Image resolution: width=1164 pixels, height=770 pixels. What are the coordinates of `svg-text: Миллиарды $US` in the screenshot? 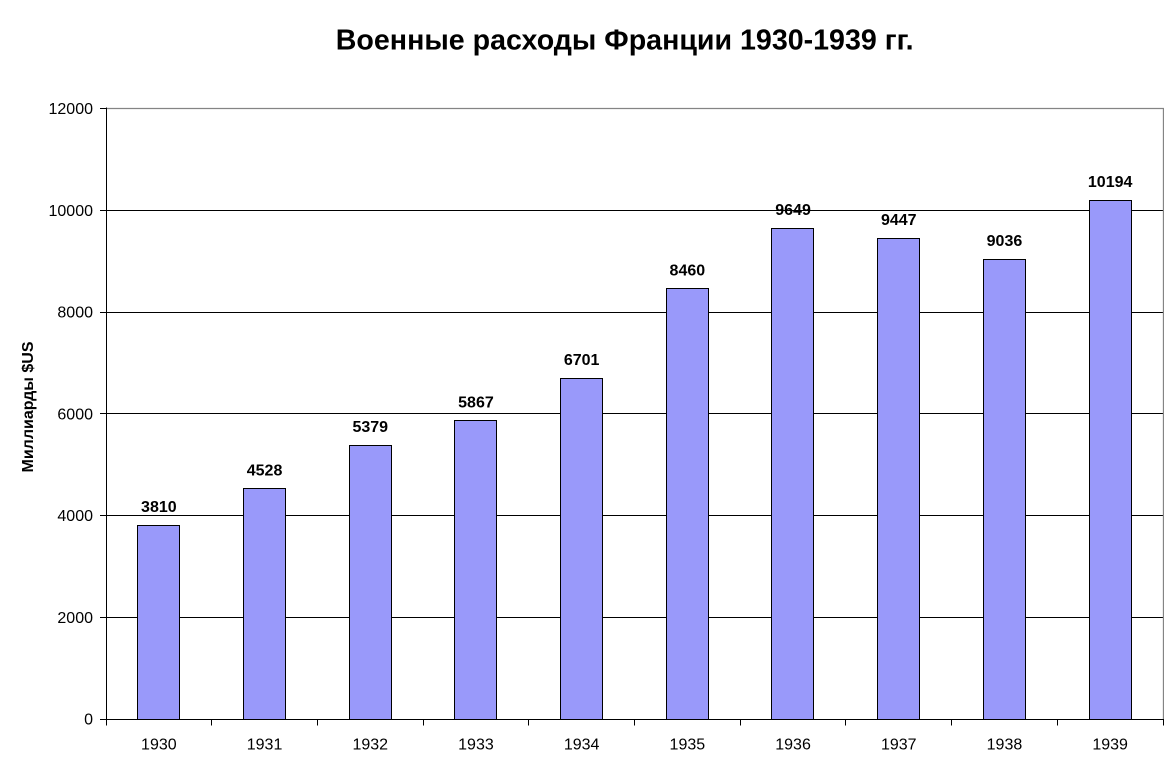 It's located at (28, 406).